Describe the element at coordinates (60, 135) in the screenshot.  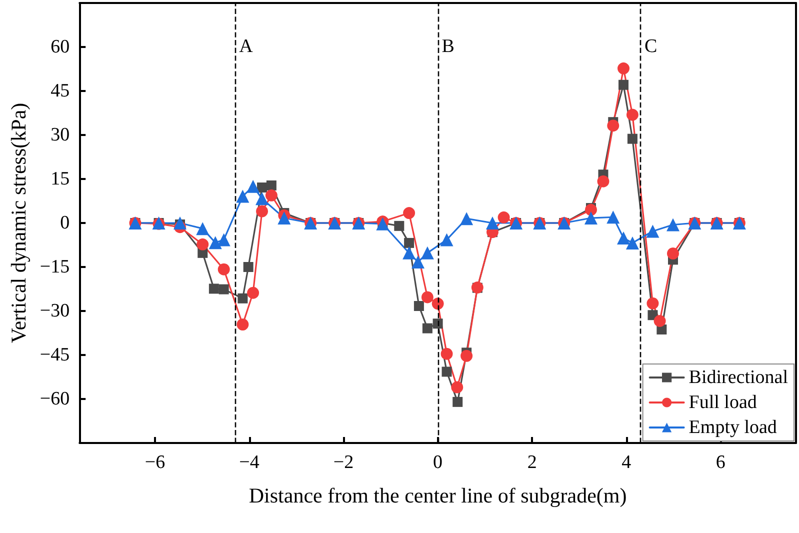
I see `y-tick-label: 30` at that location.